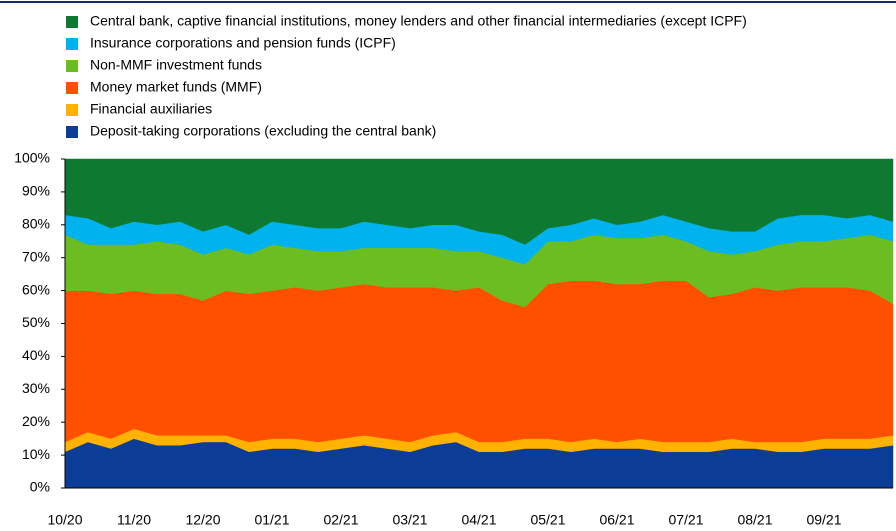  Describe the element at coordinates (478, 520) in the screenshot. I see `x-tick-label: 04/21` at that location.